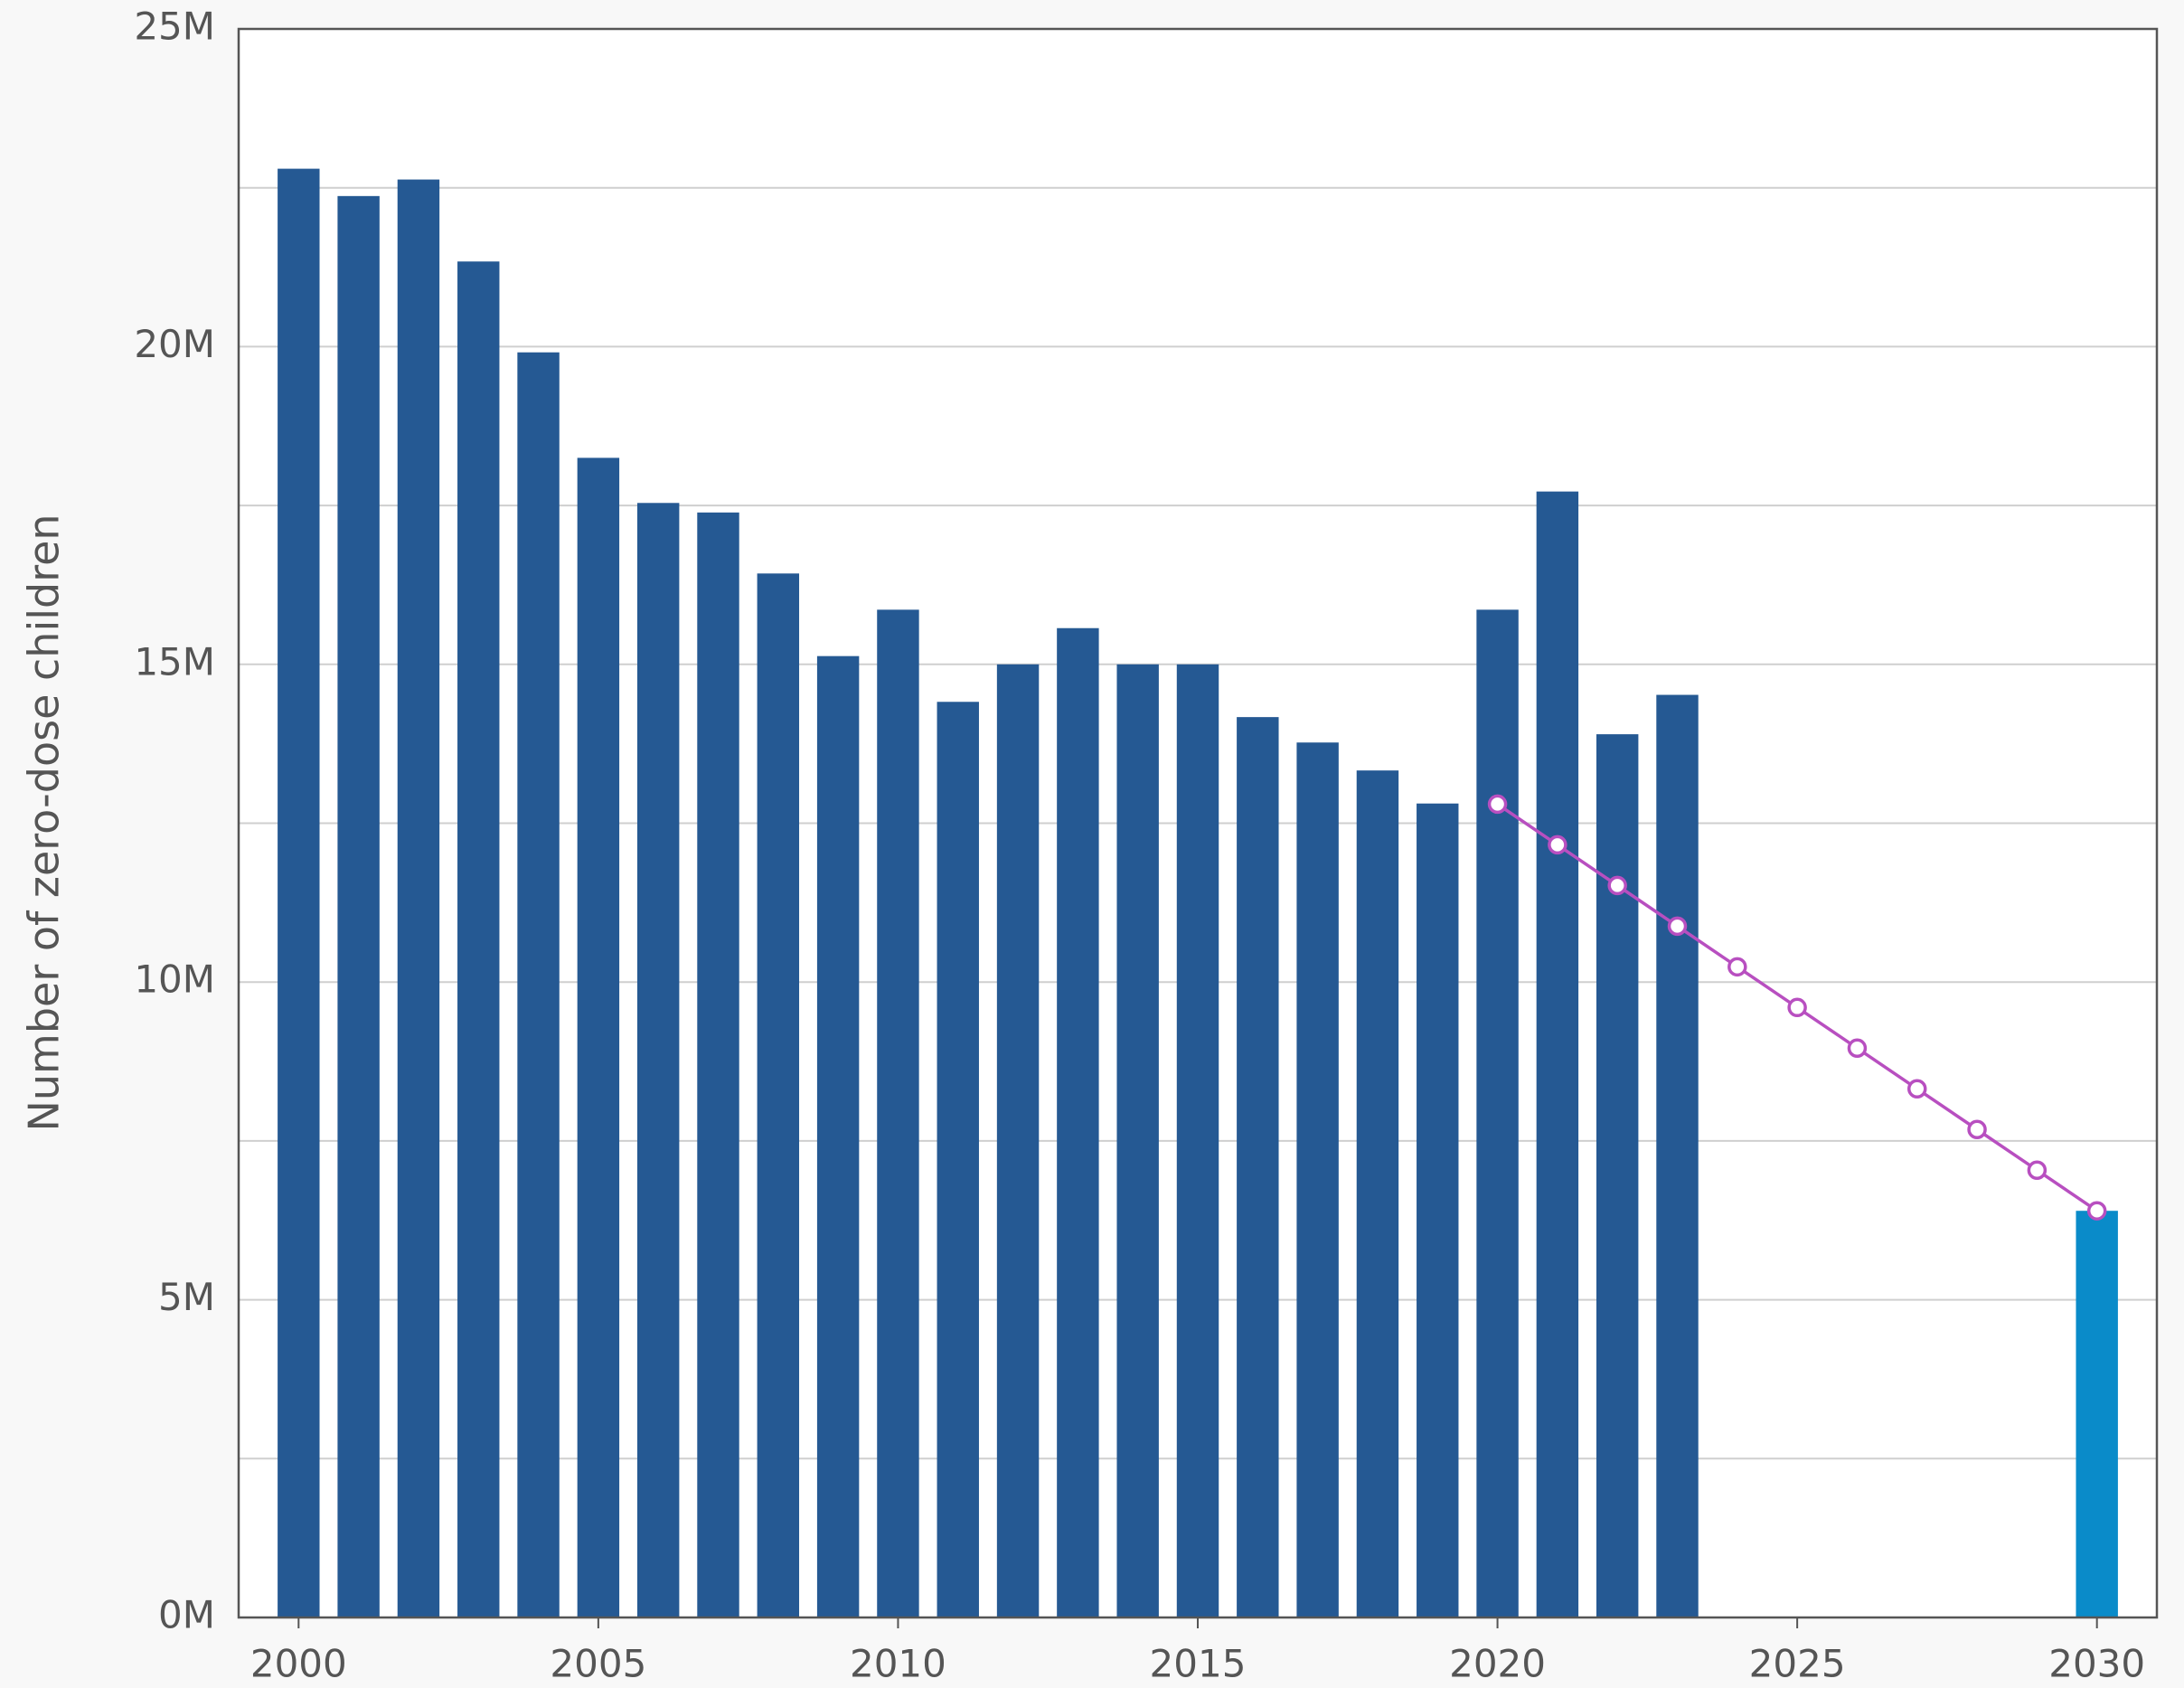  What do you see at coordinates (174, 27) in the screenshot?
I see `y-tick-label: 25M` at bounding box center [174, 27].